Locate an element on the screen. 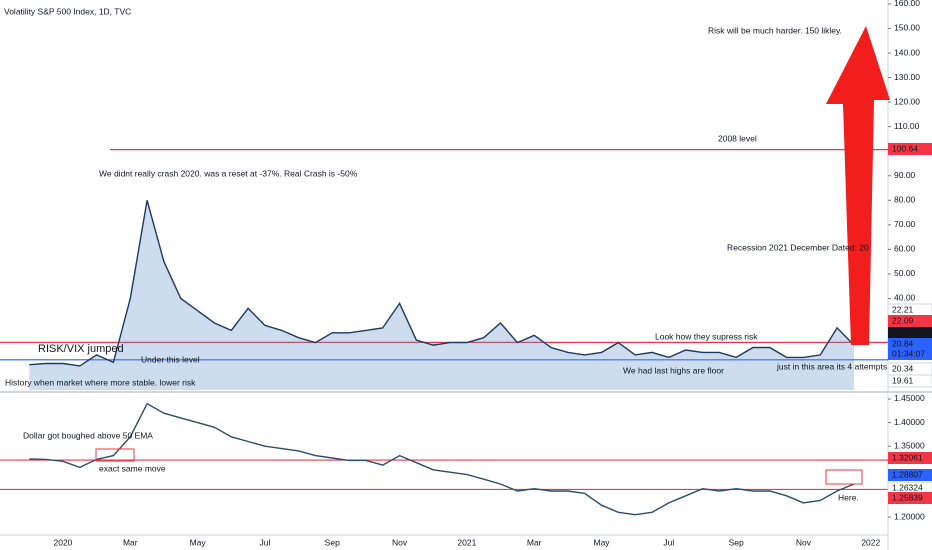  y-tick-label: 110.00 is located at coordinates (907, 126).